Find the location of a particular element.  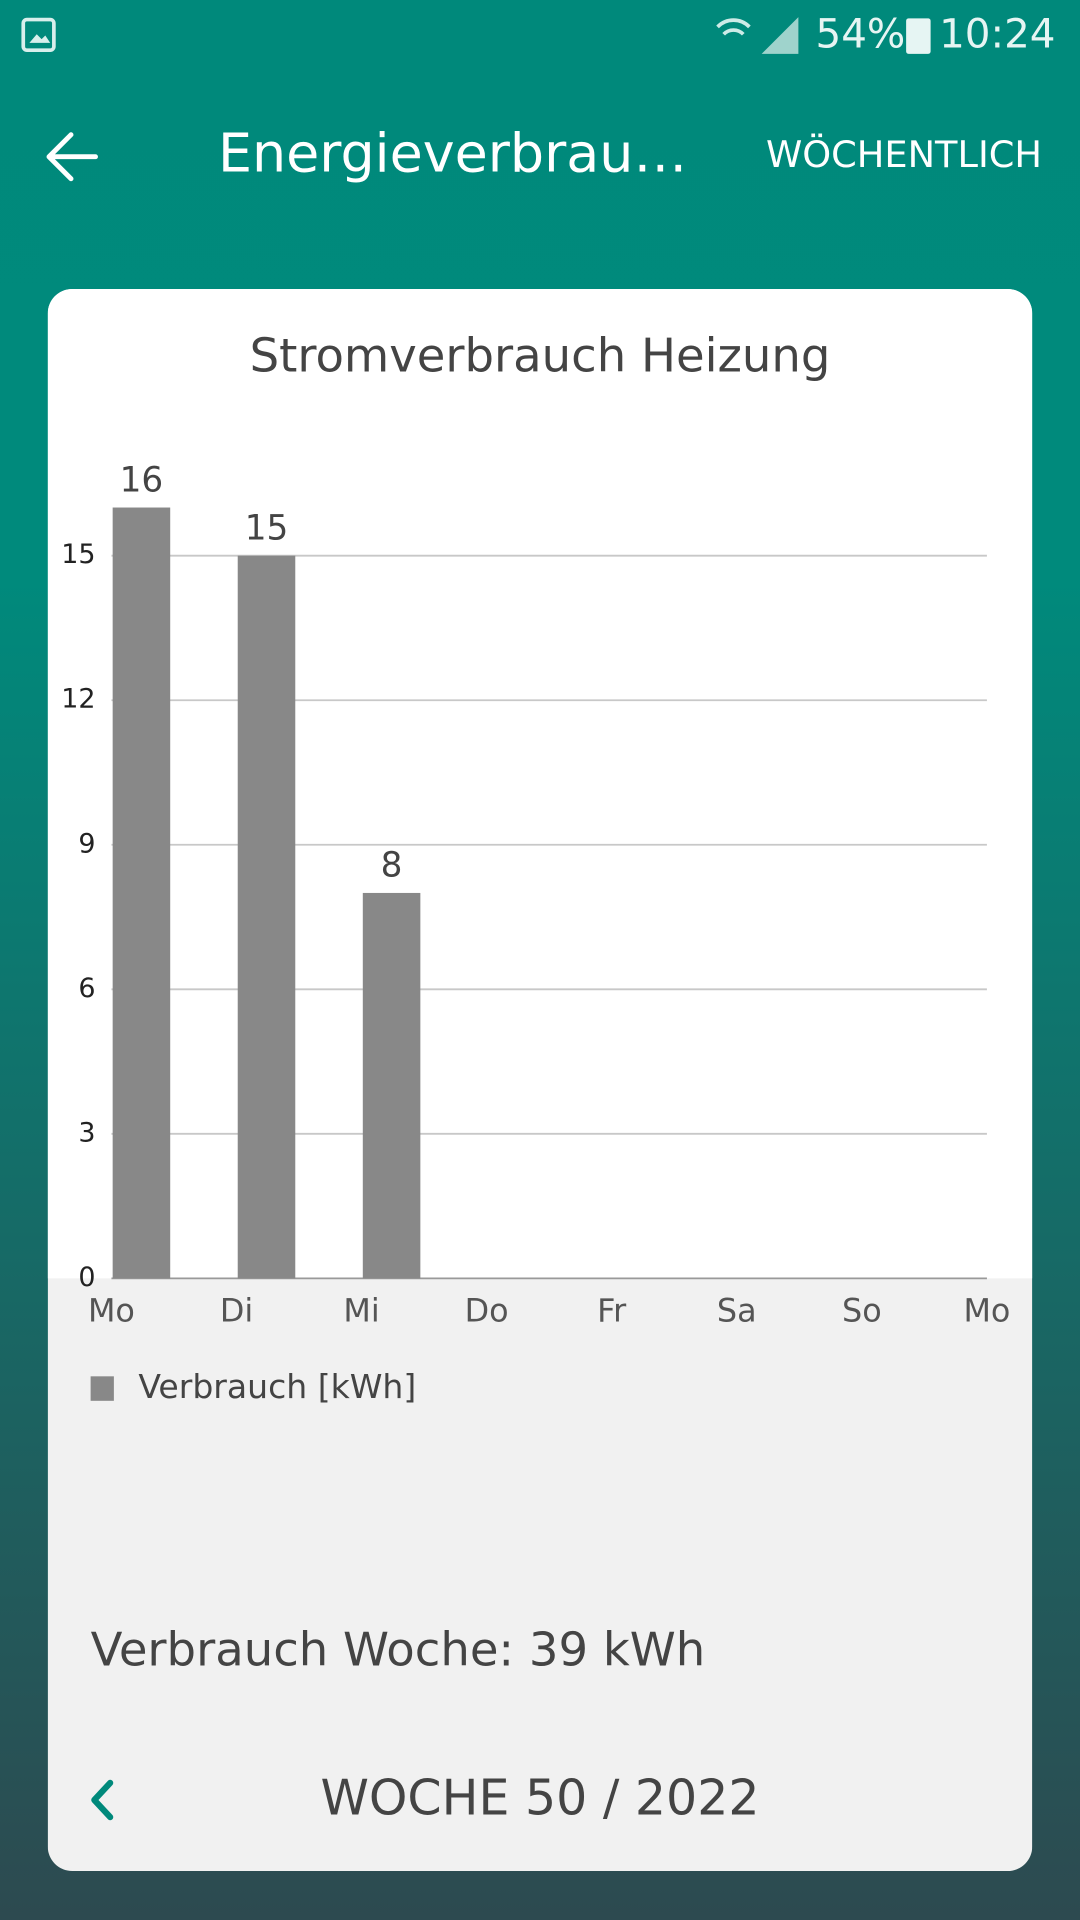

value-label: 15 is located at coordinates (267, 528).